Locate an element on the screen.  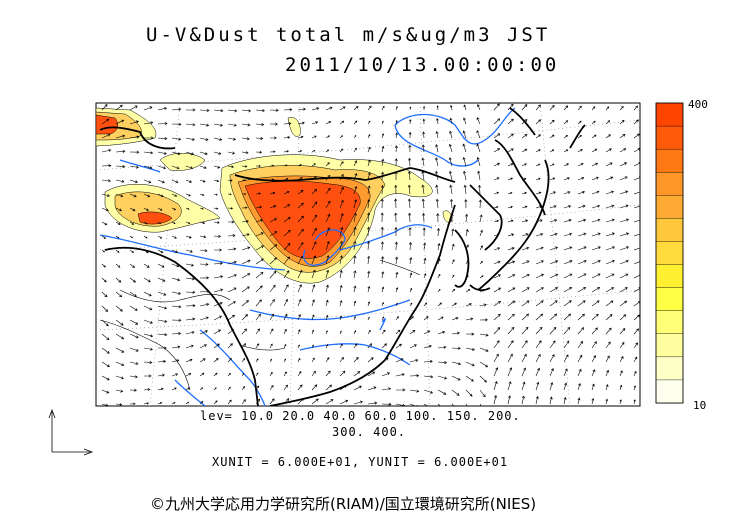
colorbar is located at coordinates (669, 253).